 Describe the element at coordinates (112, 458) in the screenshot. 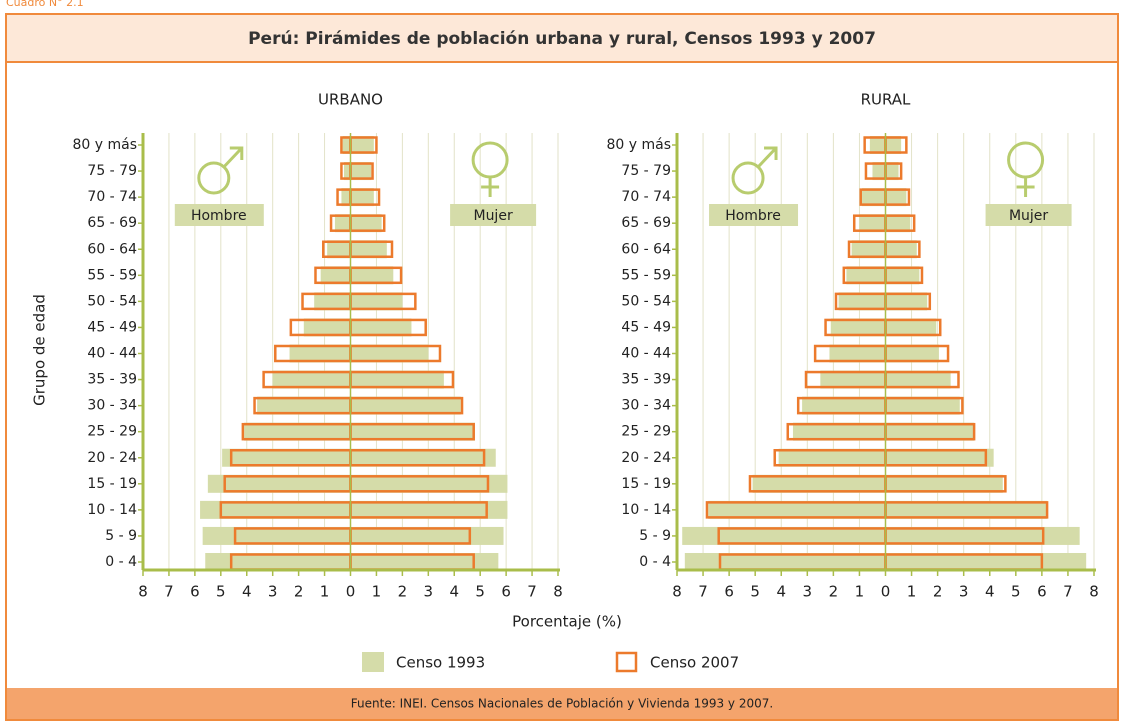

I see `y-tick-label: 20 - 24` at that location.